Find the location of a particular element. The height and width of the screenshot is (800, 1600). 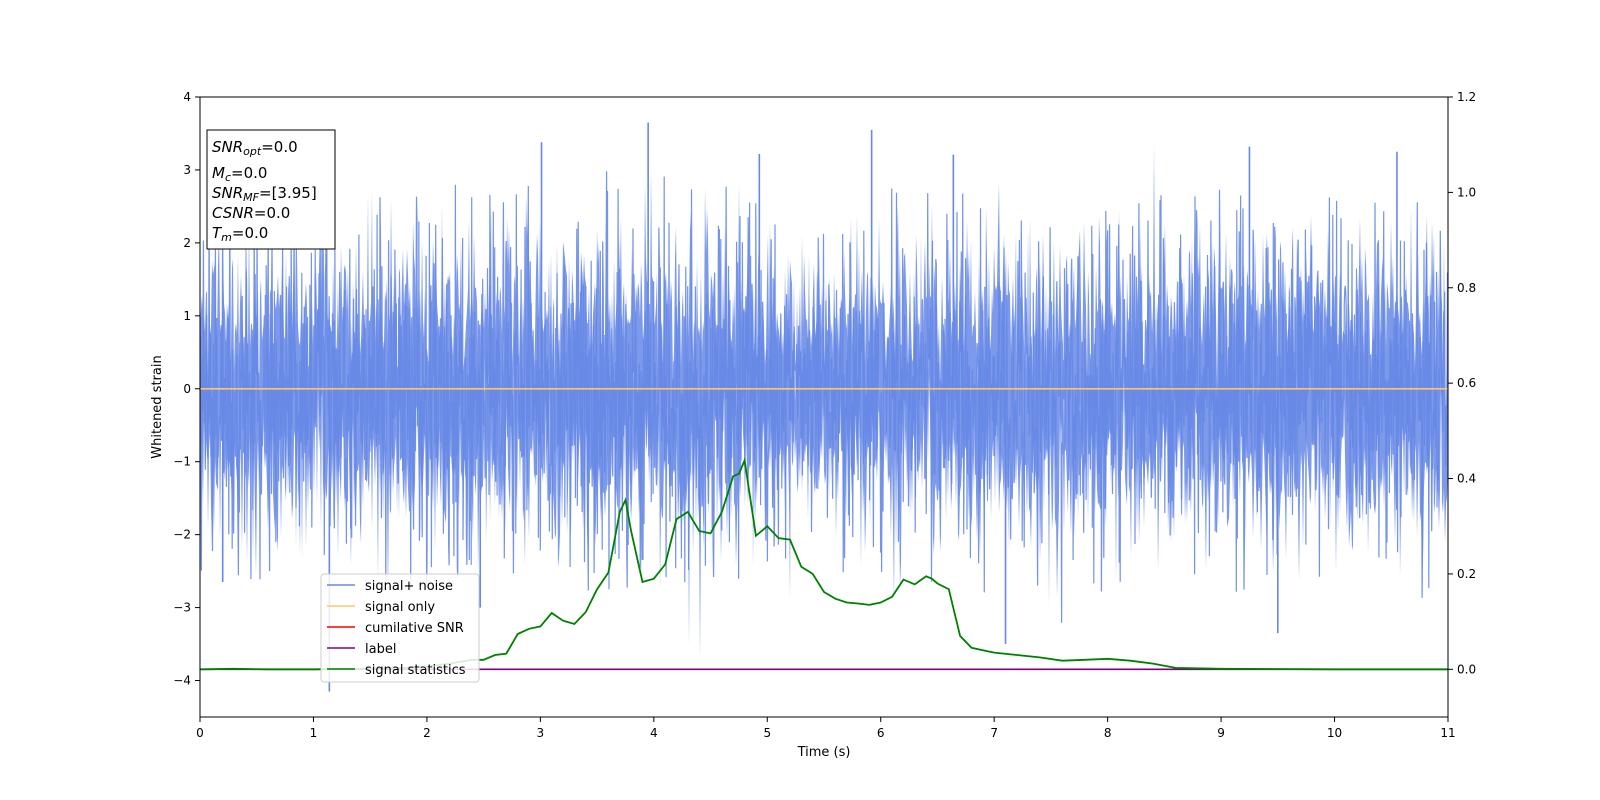

x-tick-label: 7 is located at coordinates (994, 733).